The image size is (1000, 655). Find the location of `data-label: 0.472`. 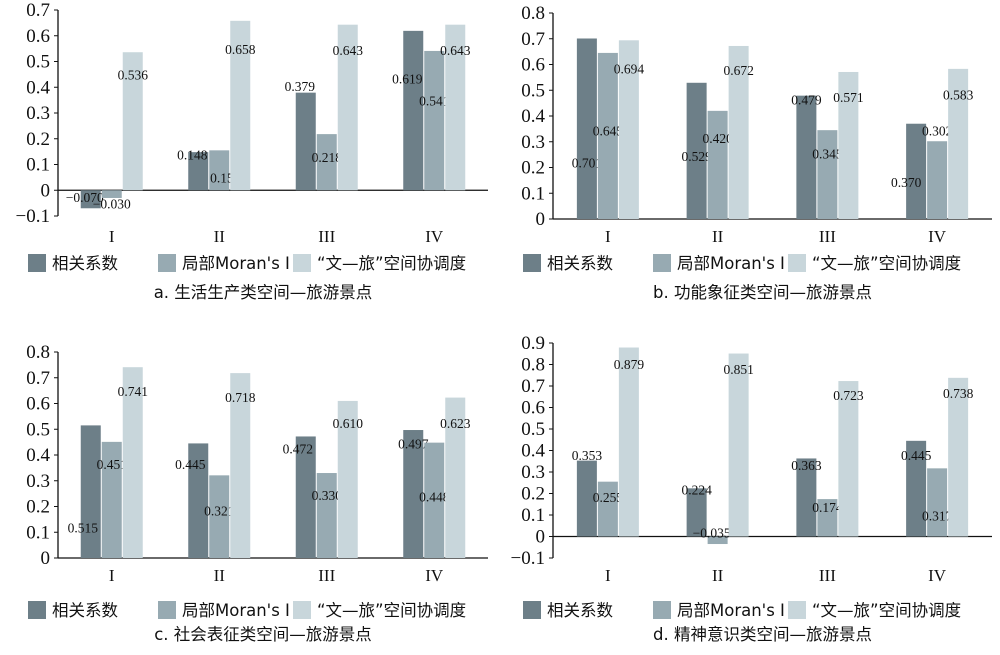

data-label: 0.472 is located at coordinates (298, 449).